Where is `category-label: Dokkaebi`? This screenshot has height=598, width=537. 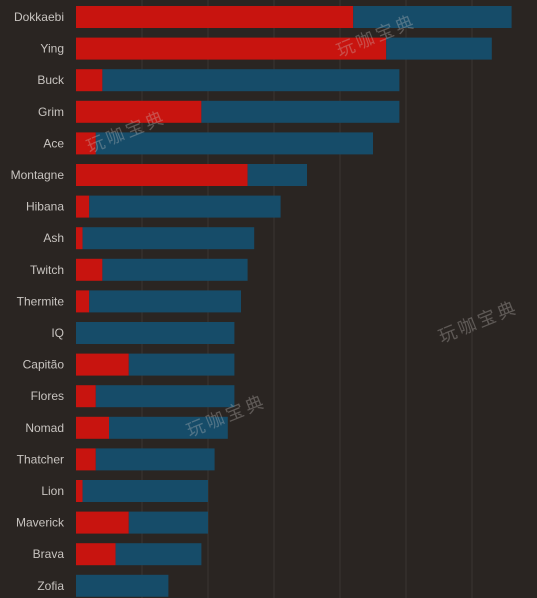 category-label: Dokkaebi is located at coordinates (39, 17).